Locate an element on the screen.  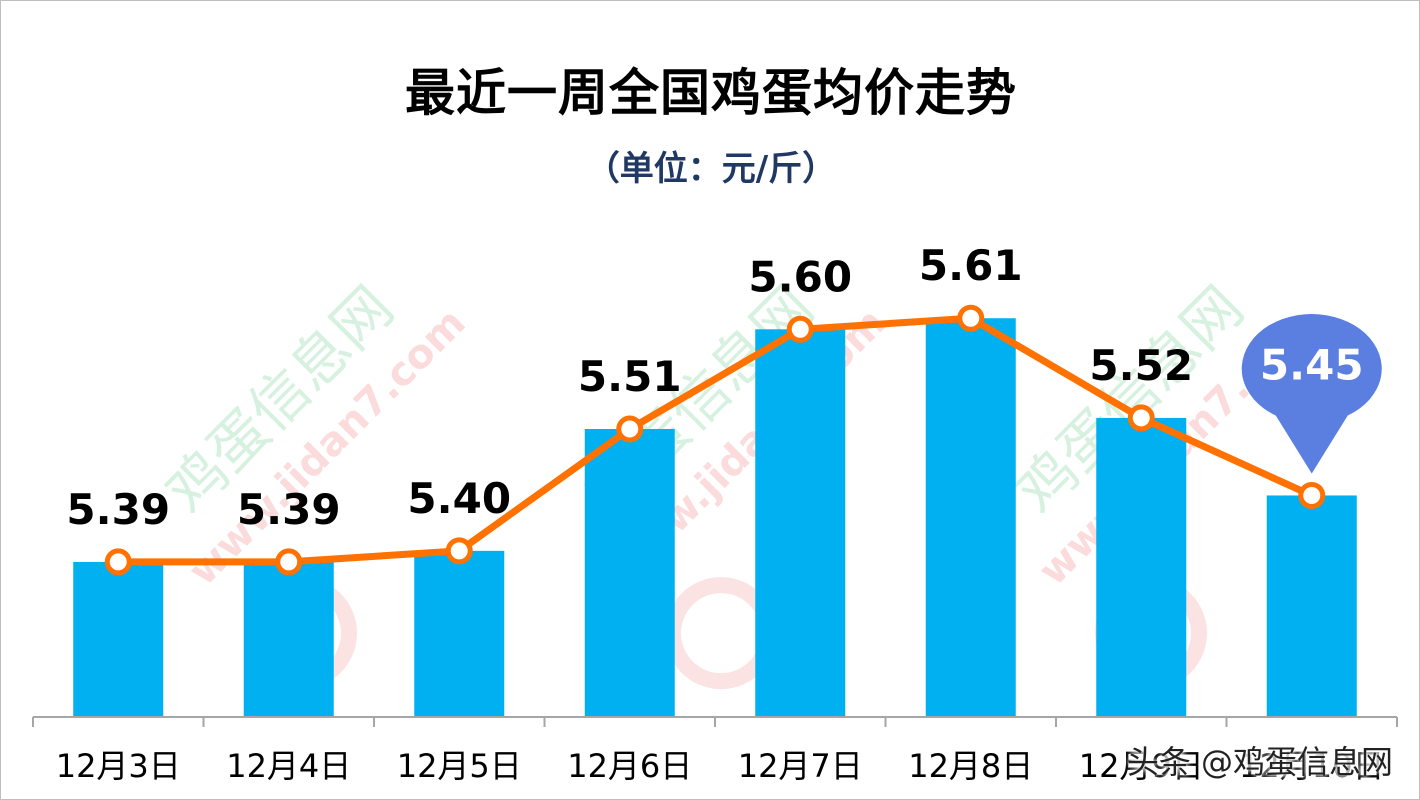
x-tick-label-7: 12月10日 is located at coordinates (1311, 766).